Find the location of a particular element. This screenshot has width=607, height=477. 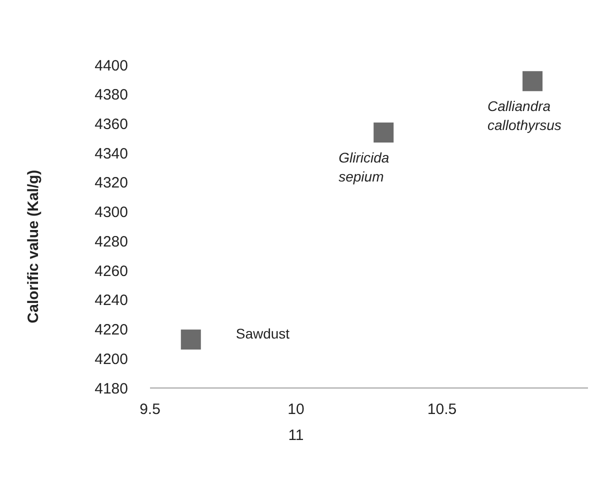

y-tick-label: 4240 is located at coordinates (111, 301).